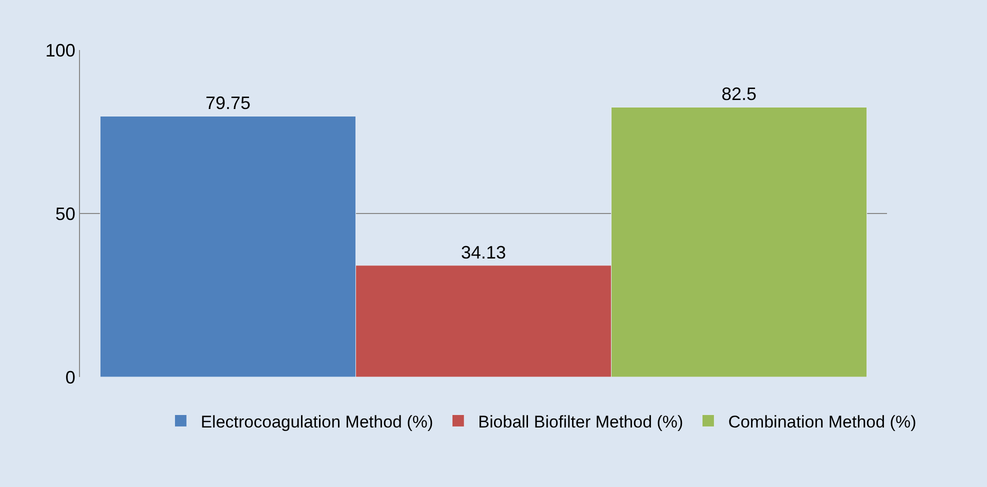  I want to click on data-label: 34.13, so click(483, 252).